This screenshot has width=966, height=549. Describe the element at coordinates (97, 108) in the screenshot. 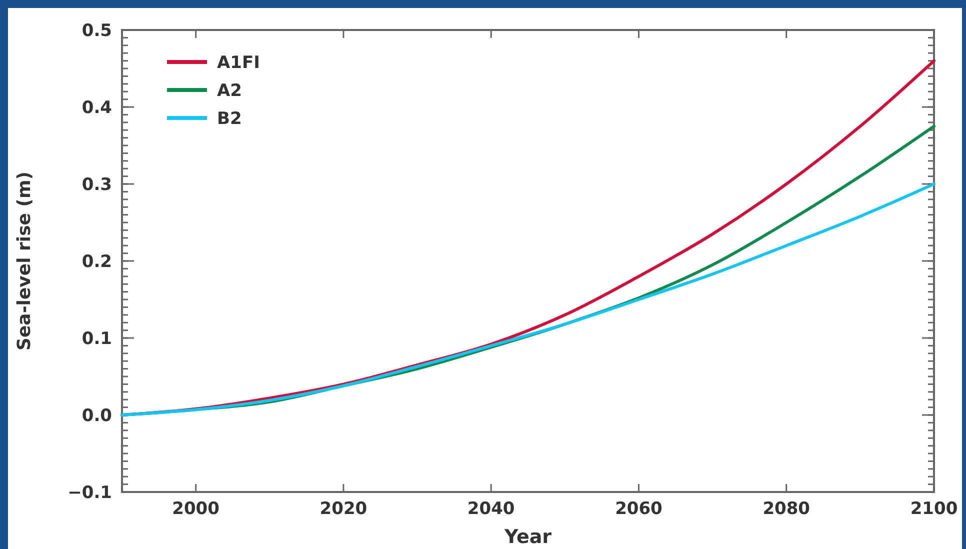

I see `y-tick-label: 0.4` at that location.